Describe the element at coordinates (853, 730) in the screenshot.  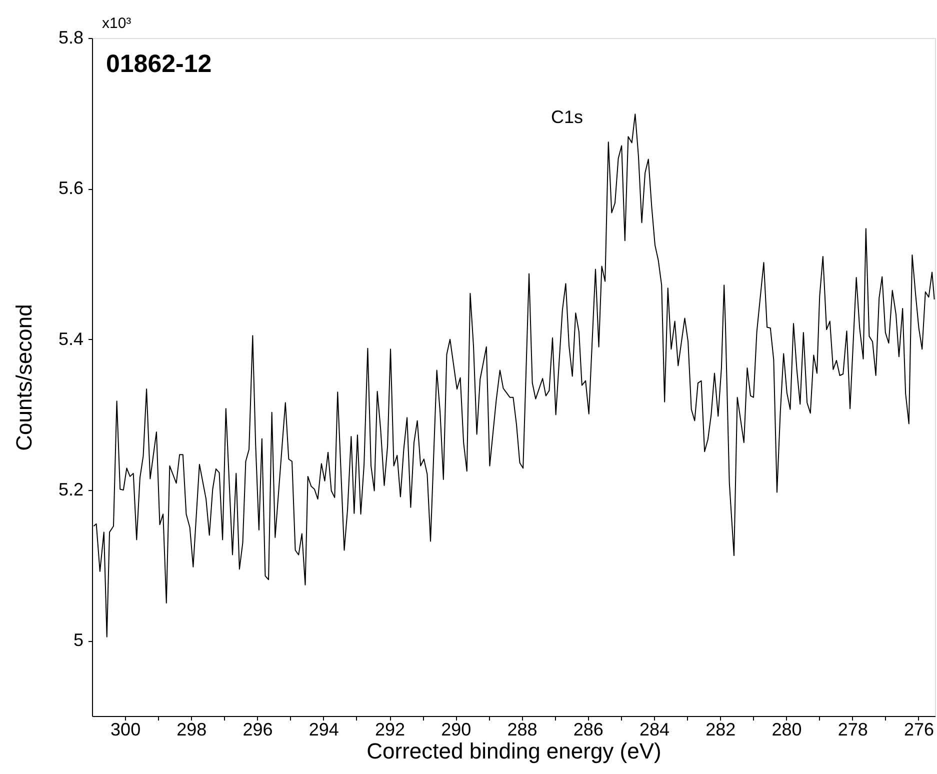
I see `x-tick-label: 278` at that location.